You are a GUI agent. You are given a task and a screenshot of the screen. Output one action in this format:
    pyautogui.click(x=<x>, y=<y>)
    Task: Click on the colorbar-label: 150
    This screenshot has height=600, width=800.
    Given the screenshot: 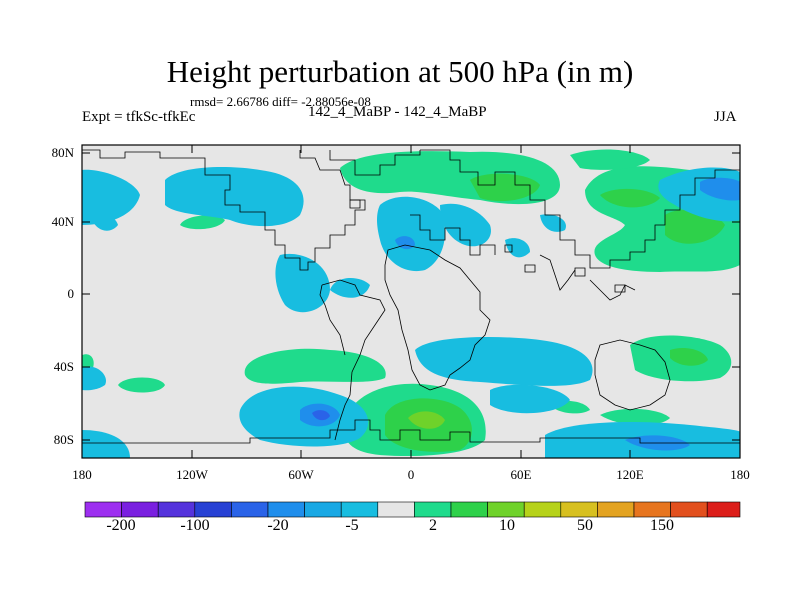 What is the action you would take?
    pyautogui.click(x=662, y=525)
    